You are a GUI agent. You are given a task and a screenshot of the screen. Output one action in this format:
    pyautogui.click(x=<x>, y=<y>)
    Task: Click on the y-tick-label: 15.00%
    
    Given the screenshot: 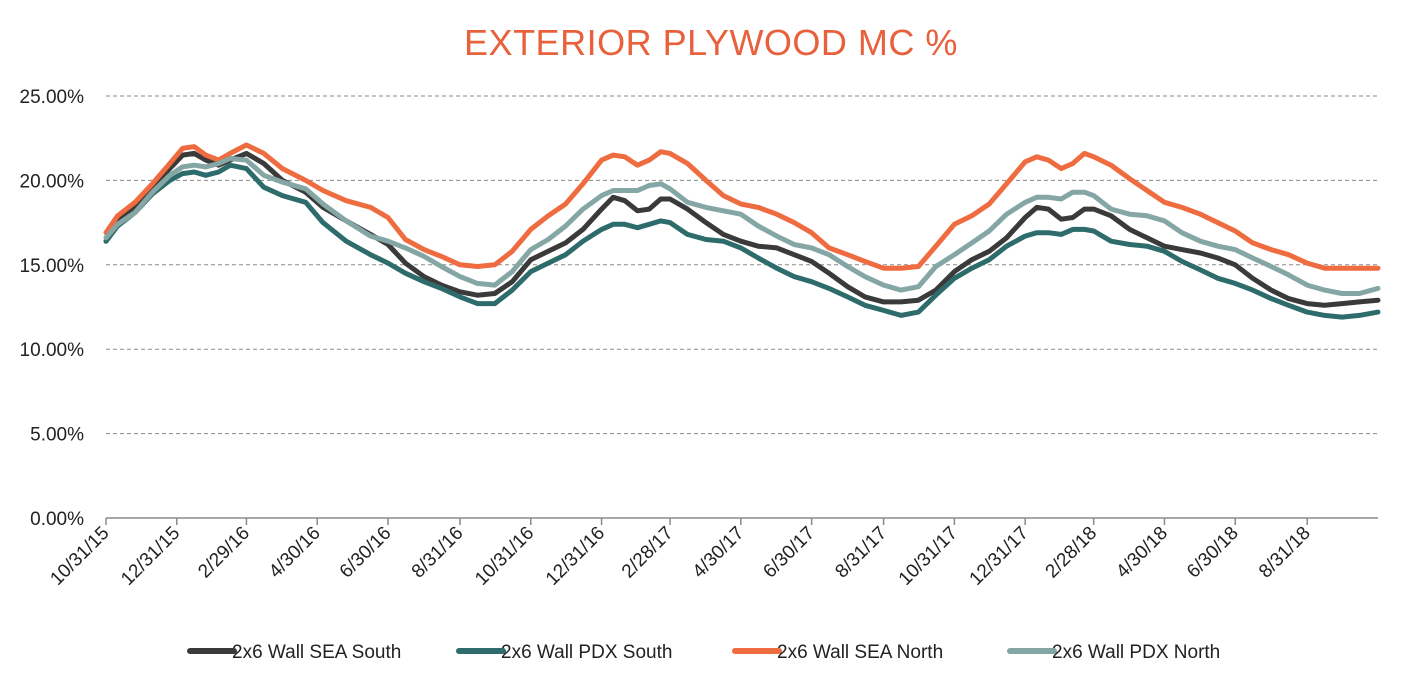 What is the action you would take?
    pyautogui.click(x=52, y=266)
    